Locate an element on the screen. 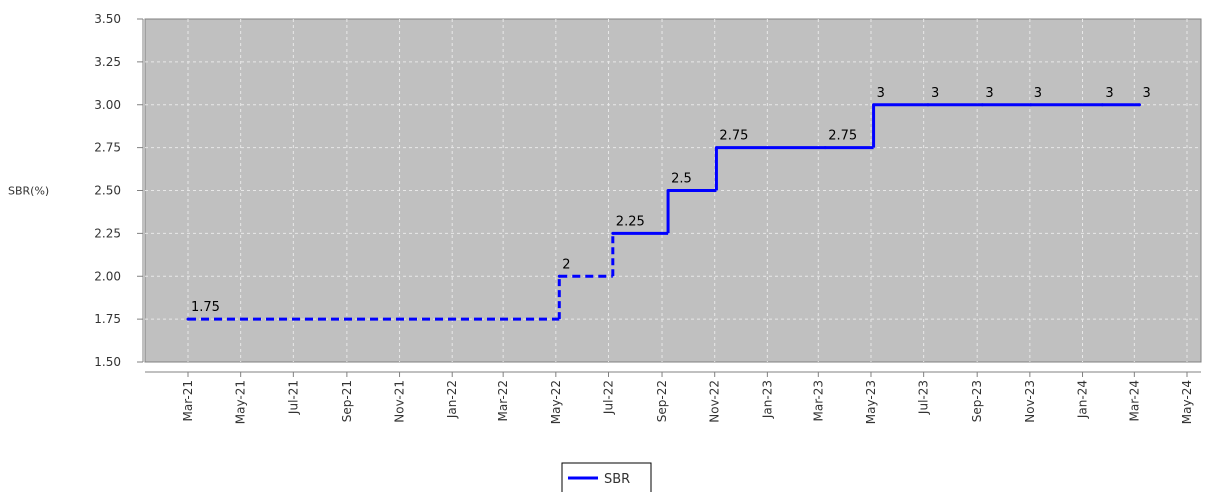 Image resolution: width=1213 pixels, height=492 pixels. x-tick-label: Mar-23 is located at coordinates (818, 400).